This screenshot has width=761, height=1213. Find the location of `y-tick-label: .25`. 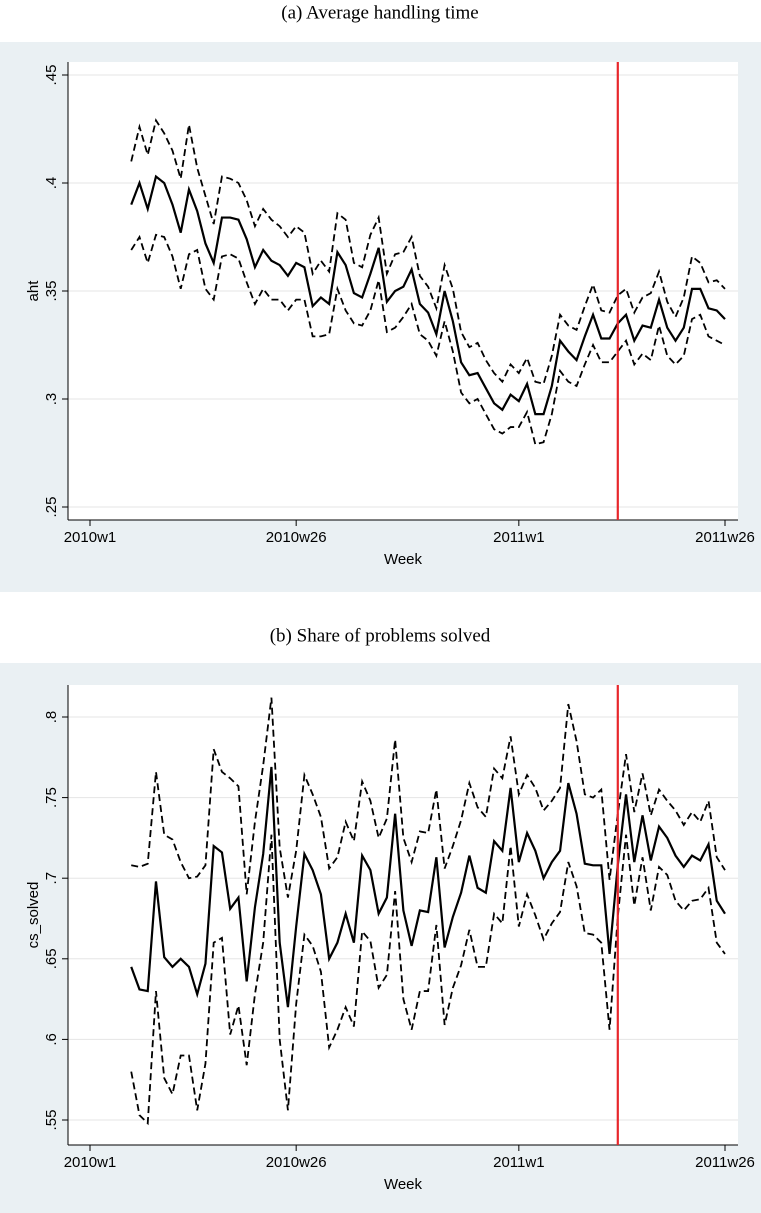

y-tick-label: .25 is located at coordinates (51, 507).